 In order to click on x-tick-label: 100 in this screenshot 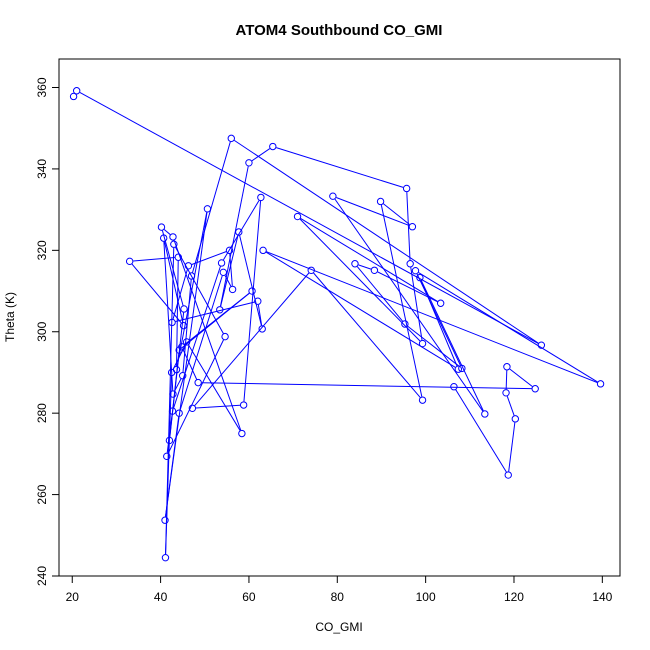, I will do `click(426, 597)`.